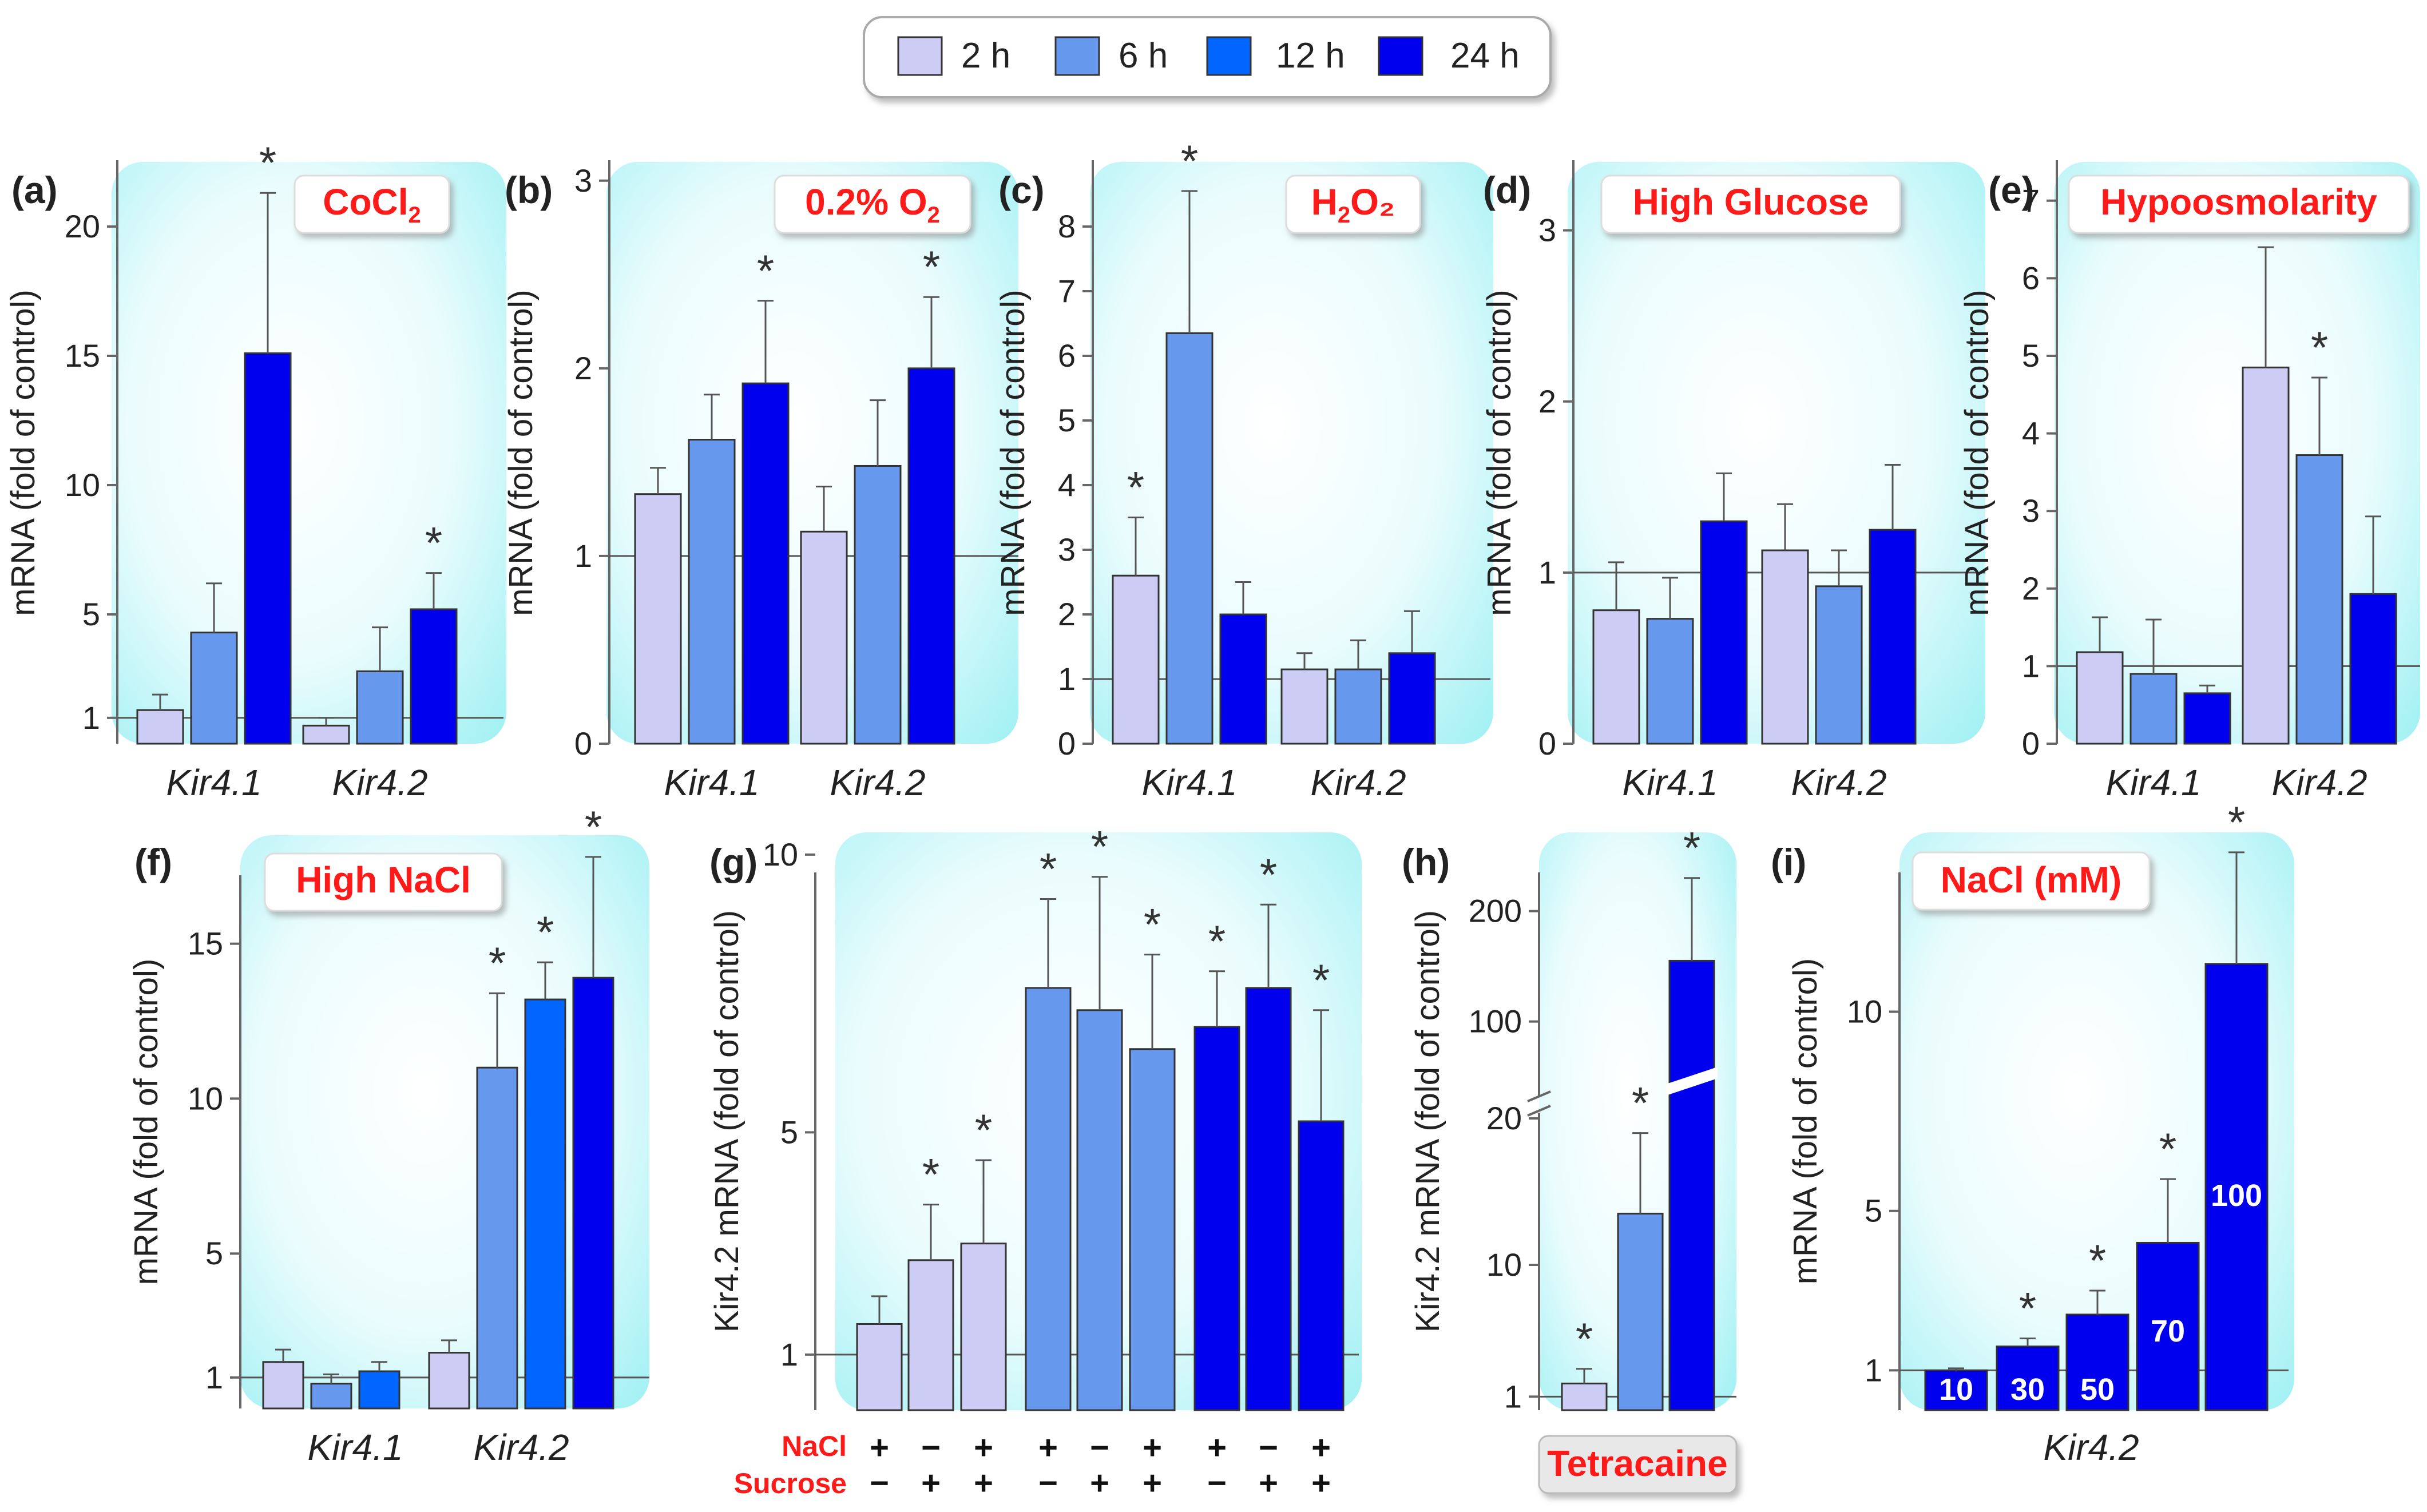 Image resolution: width=2427 pixels, height=1512 pixels. I want to click on panel-c-tick-label: 7, so click(1067, 291).